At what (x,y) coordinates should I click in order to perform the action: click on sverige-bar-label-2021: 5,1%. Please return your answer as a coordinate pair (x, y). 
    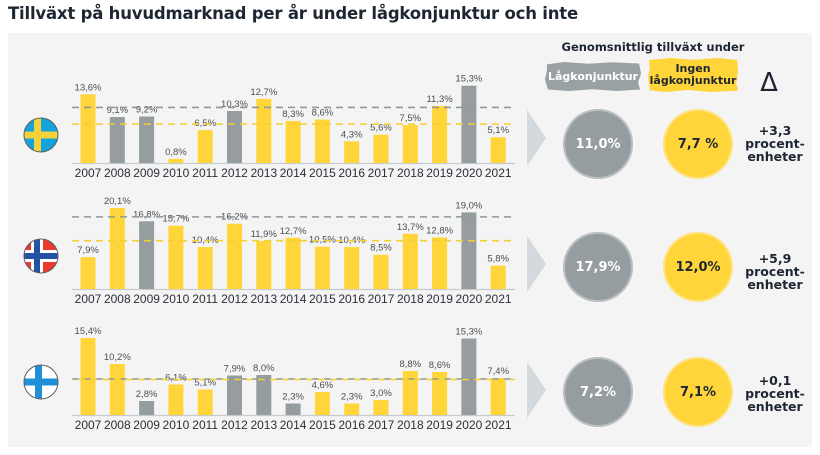
    Looking at the image, I should click on (498, 130).